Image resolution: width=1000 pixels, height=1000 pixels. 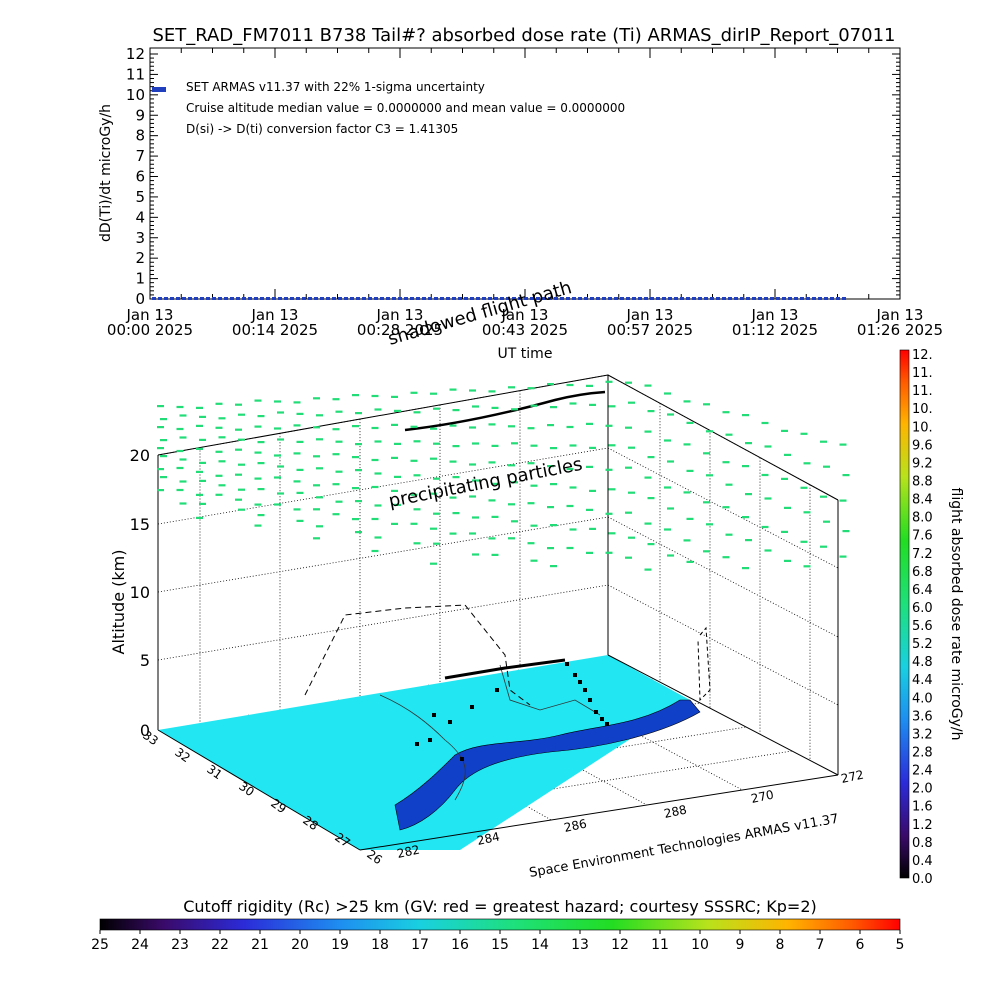 What do you see at coordinates (140, 156) in the screenshot?
I see `y-tick-label: 7` at bounding box center [140, 156].